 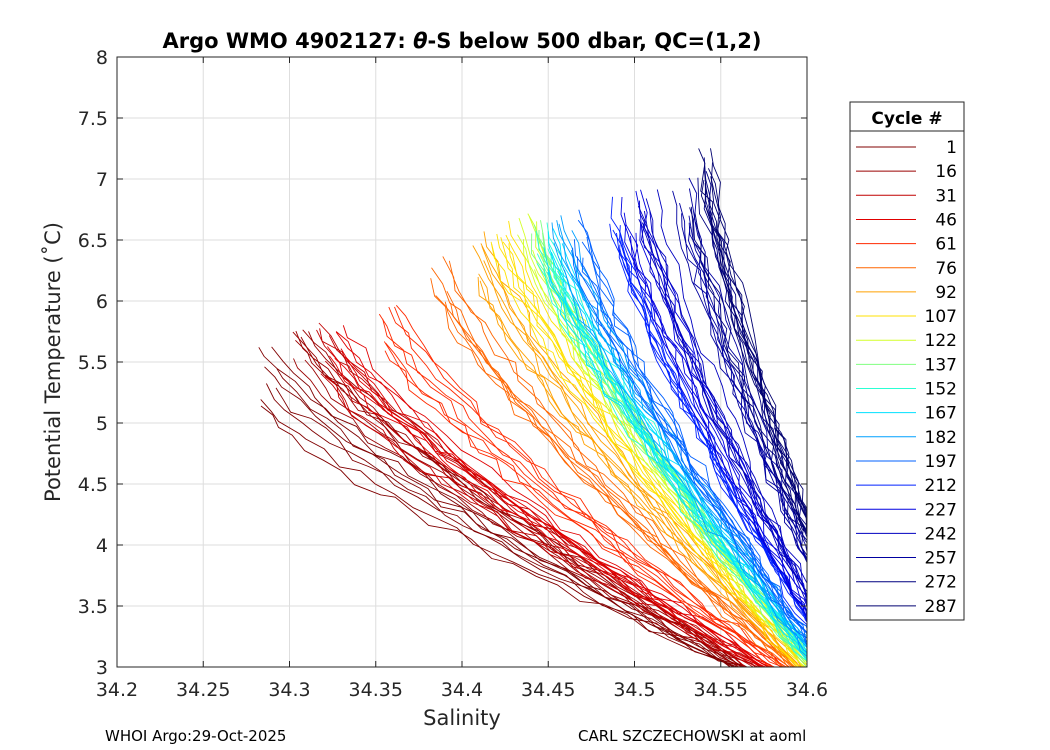 What do you see at coordinates (946, 269) in the screenshot?
I see `legend-entry: 76` at bounding box center [946, 269].